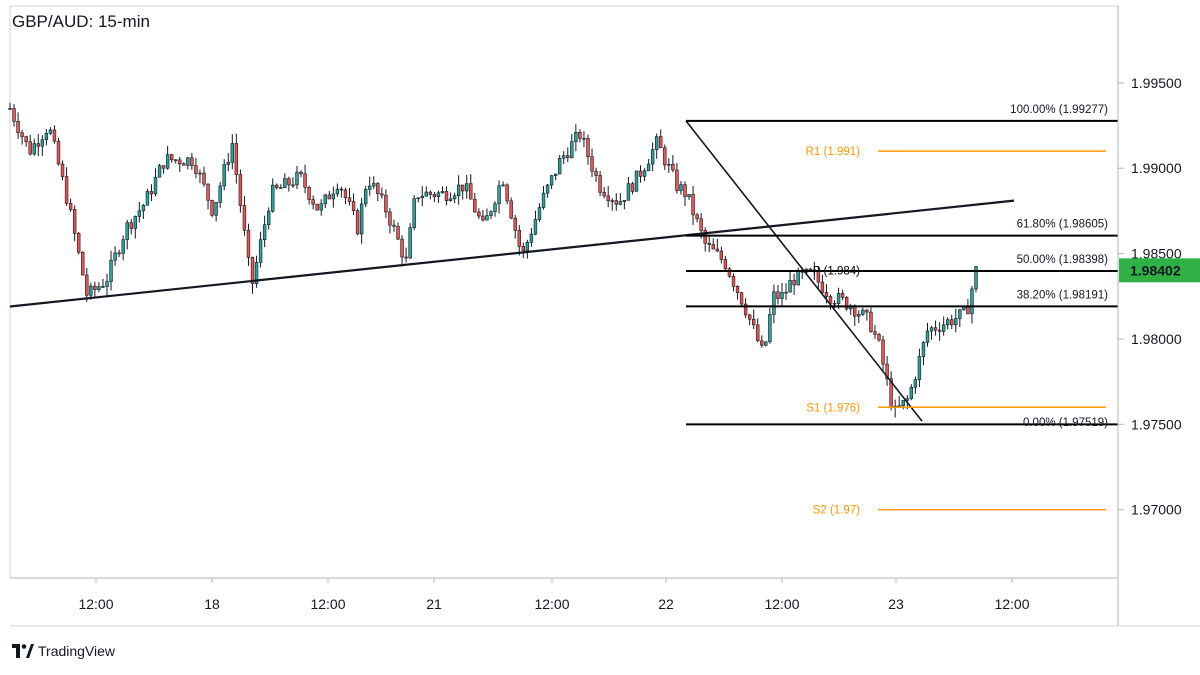 Image resolution: width=1200 pixels, height=675 pixels. Describe the element at coordinates (1063, 225) in the screenshot. I see `fib-level-label: 61.80% (1.98605)` at that location.